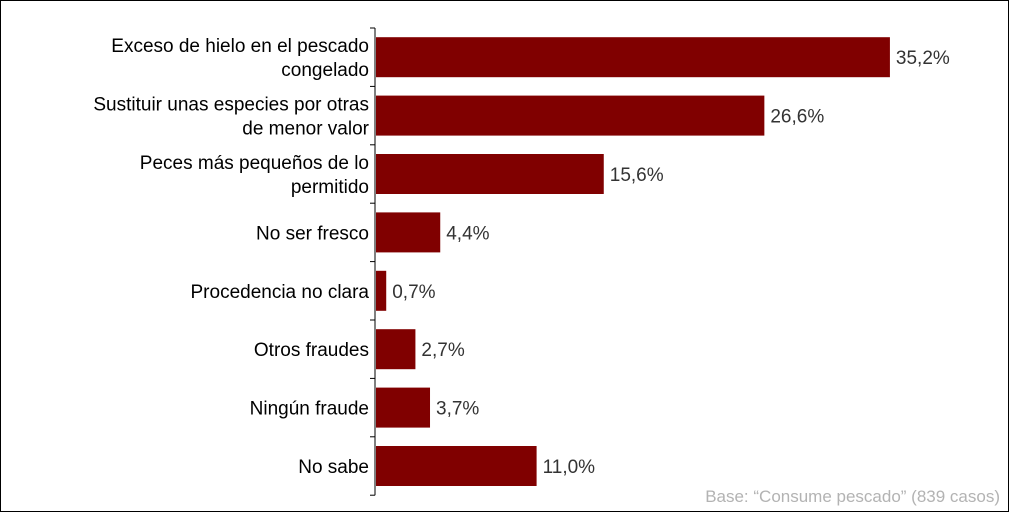 This screenshot has height=512, width=1009. Describe the element at coordinates (569, 467) in the screenshot. I see `data-label: 11,0%` at that location.